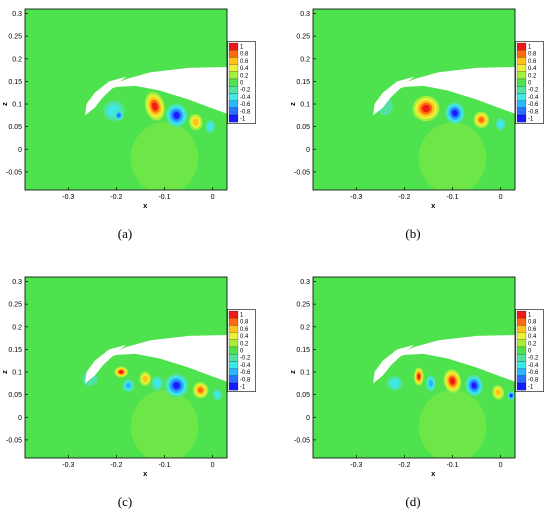 The height and width of the screenshot is (517, 550). I want to click on legend-label: 0, so click(530, 352).